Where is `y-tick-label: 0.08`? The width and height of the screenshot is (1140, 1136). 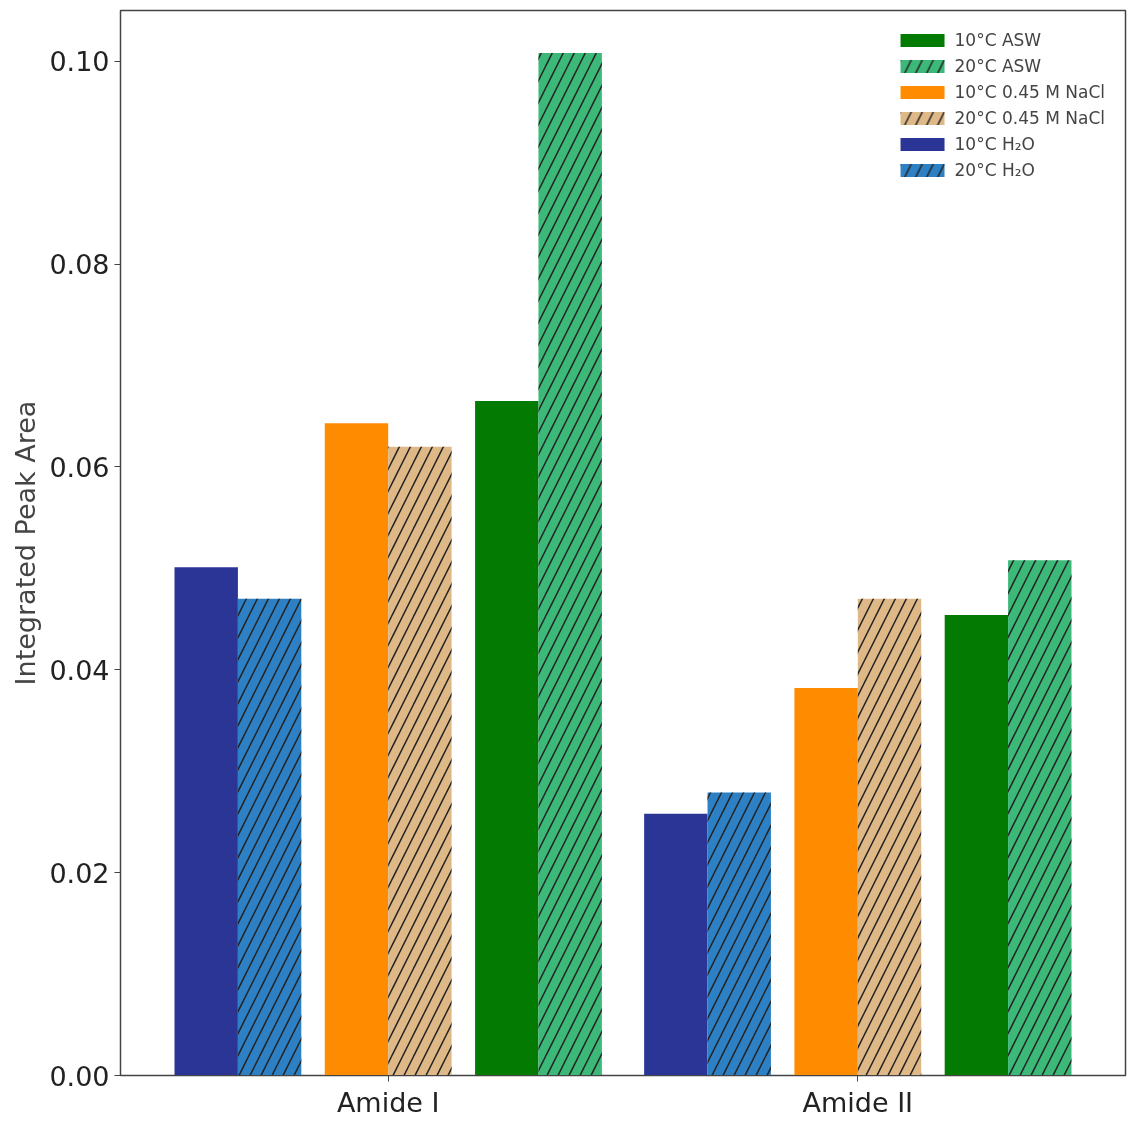
y-tick-label: 0.08 is located at coordinates (79, 265).